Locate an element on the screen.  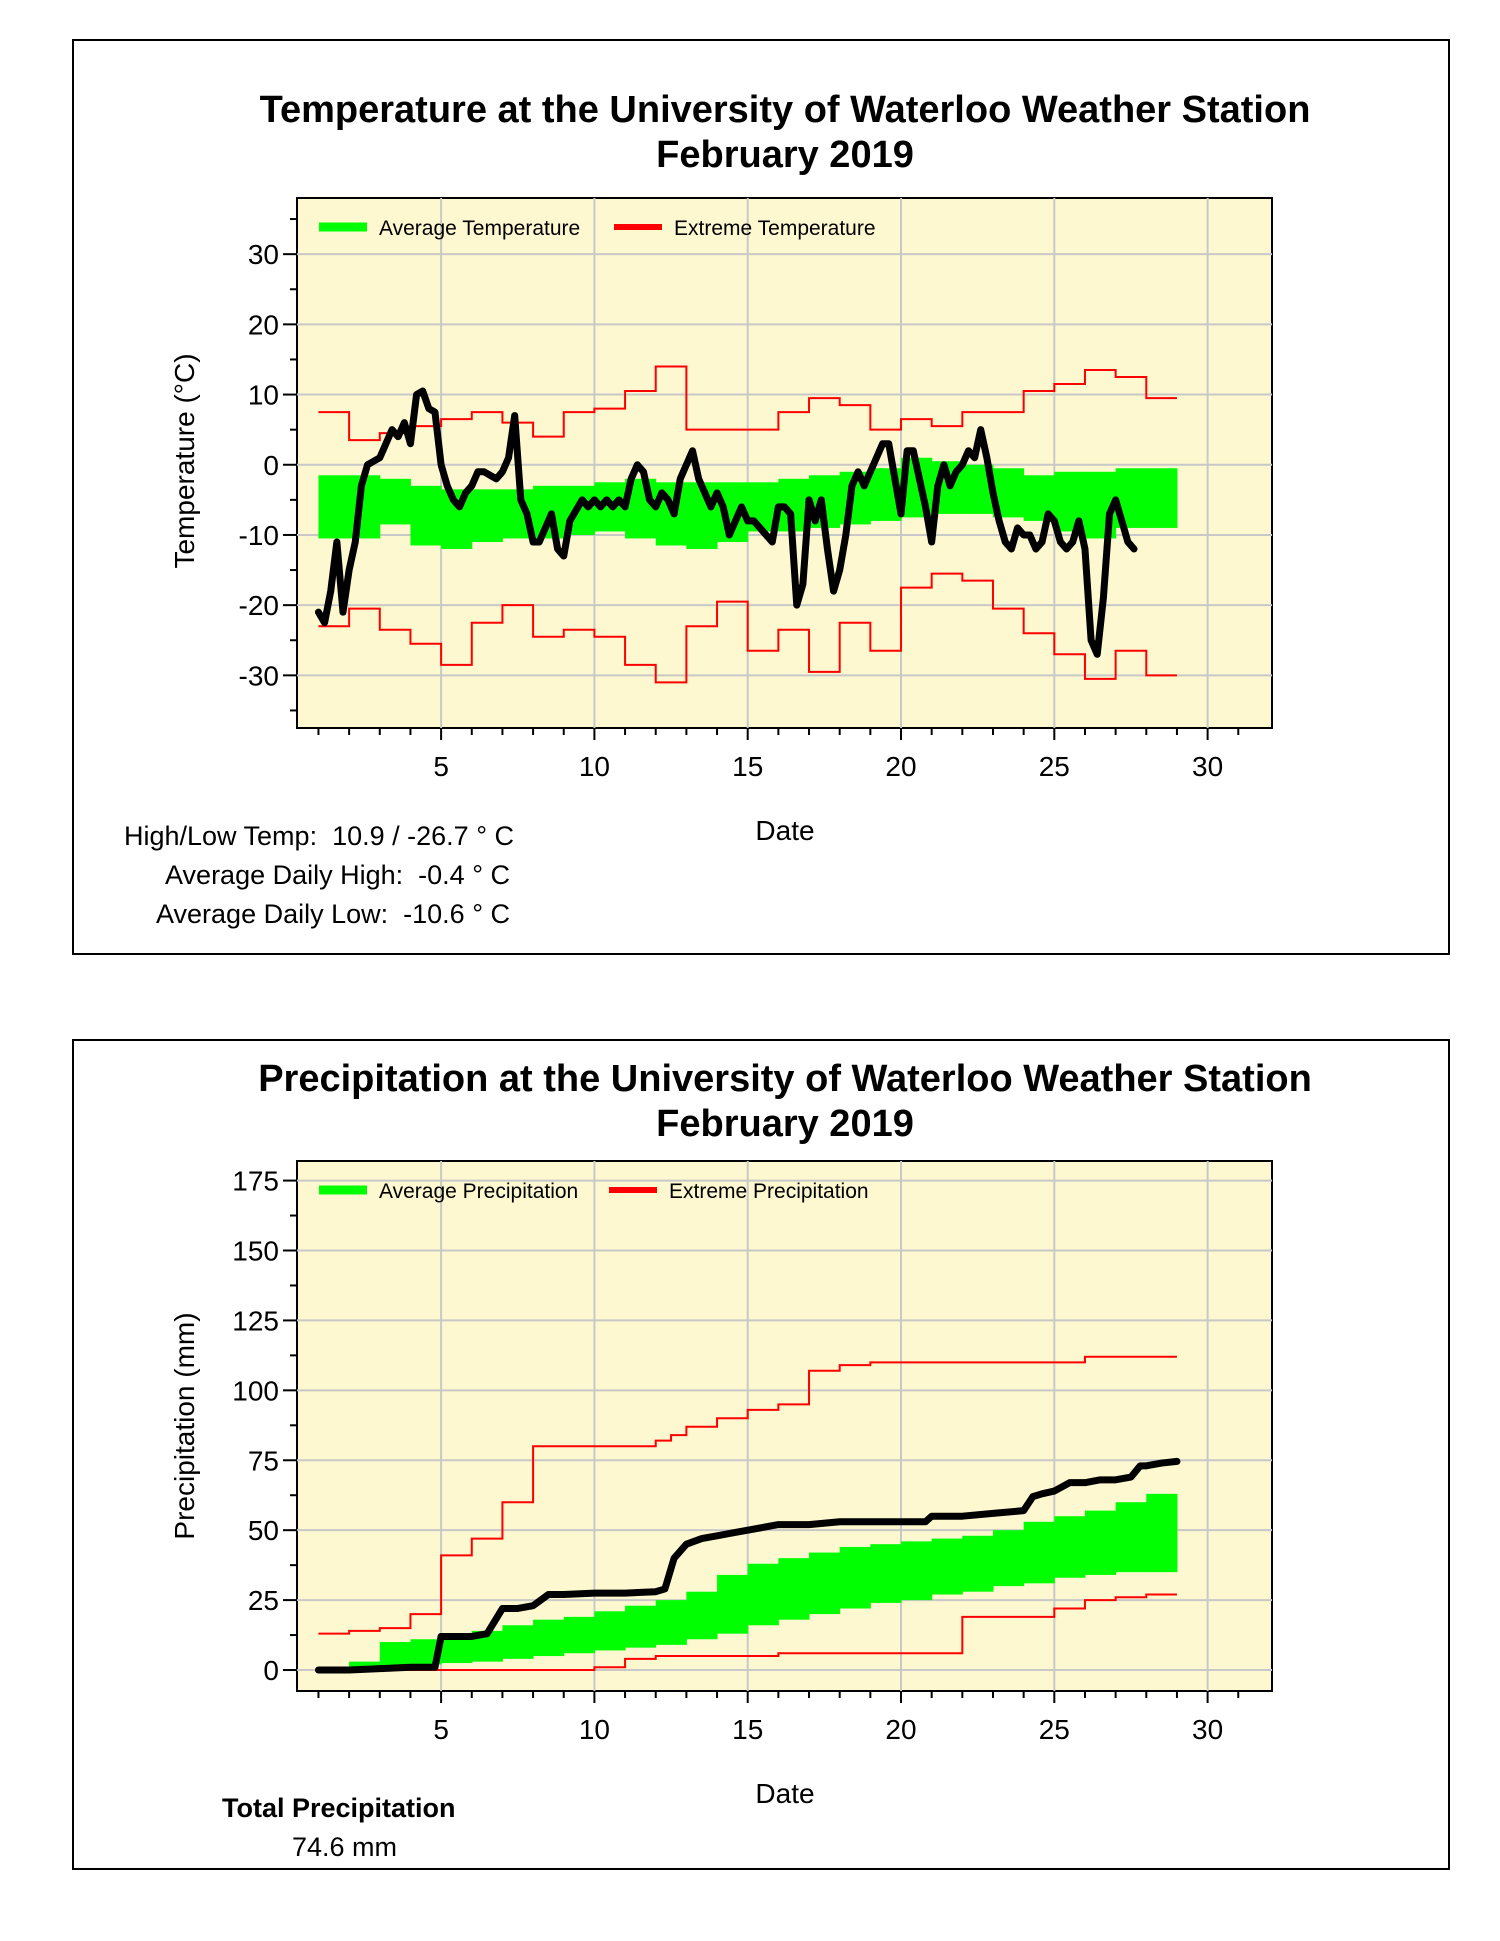
extreme-precipitation-lines is located at coordinates (747, 1513).